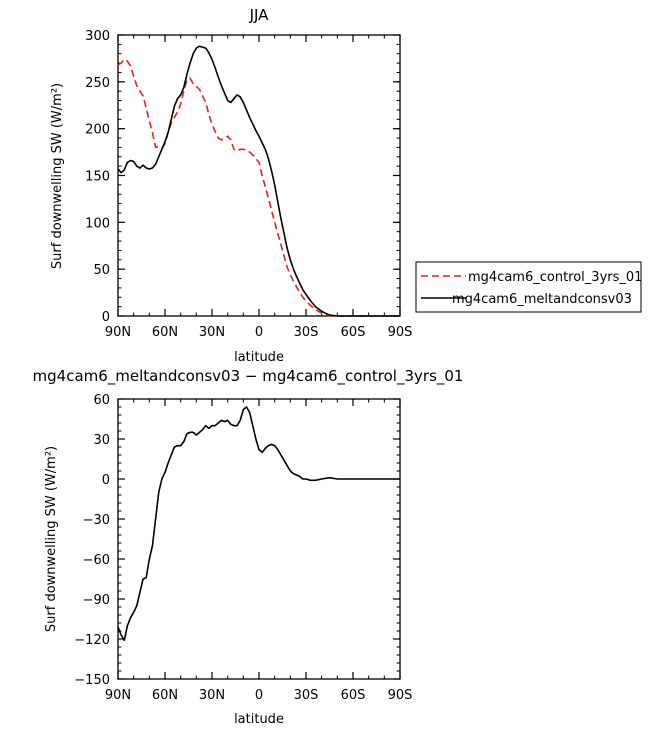 This screenshot has width=649, height=730. What do you see at coordinates (96, 600) in the screenshot?
I see `y-tick-label: −90` at bounding box center [96, 600].